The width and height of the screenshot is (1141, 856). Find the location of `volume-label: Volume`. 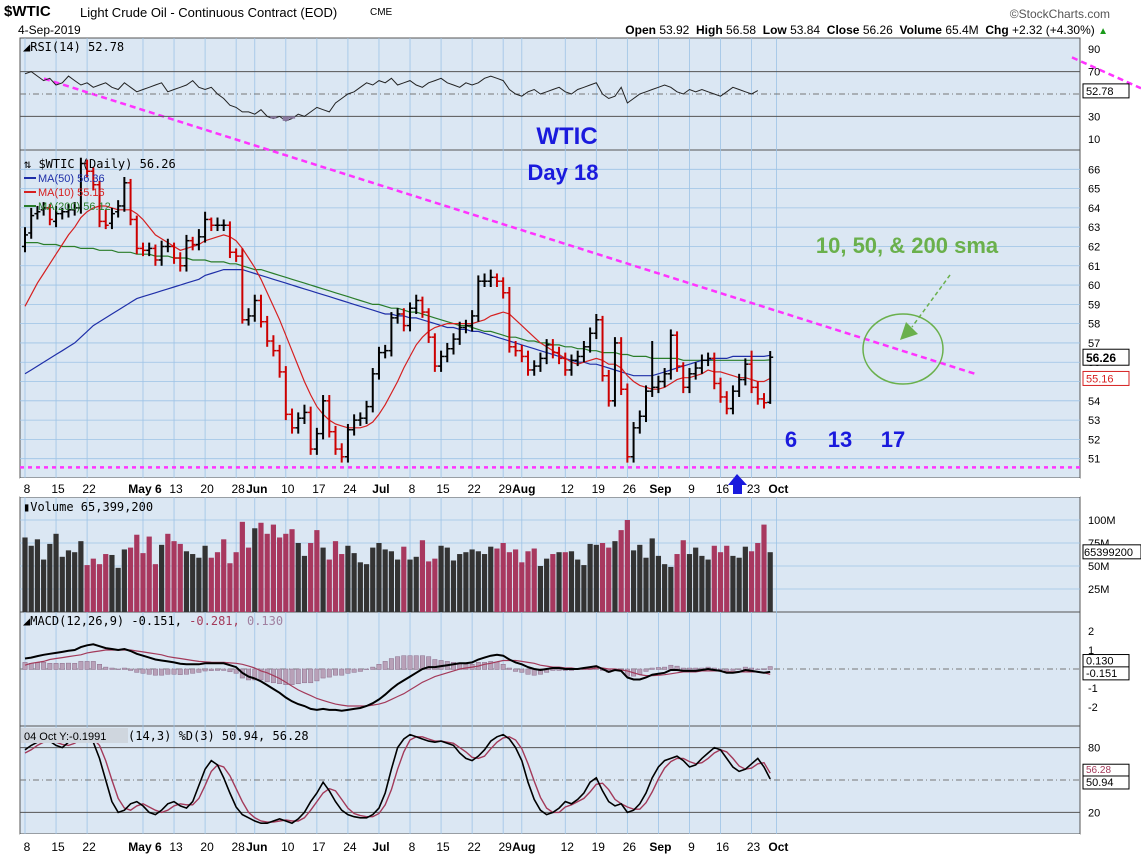

volume-label: Volume is located at coordinates (920, 30).